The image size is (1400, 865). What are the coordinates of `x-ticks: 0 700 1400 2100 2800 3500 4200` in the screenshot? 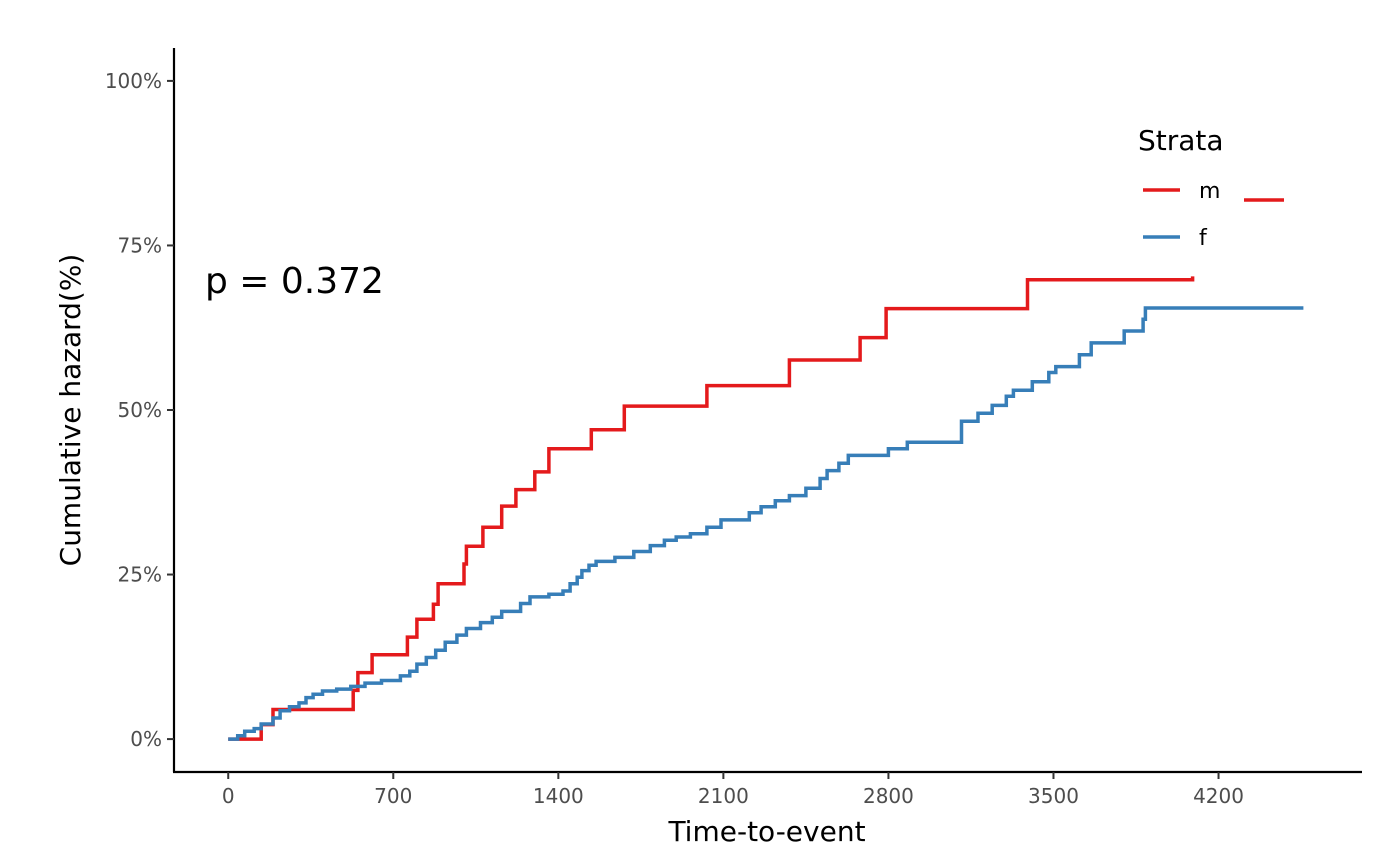 It's located at (733, 790).